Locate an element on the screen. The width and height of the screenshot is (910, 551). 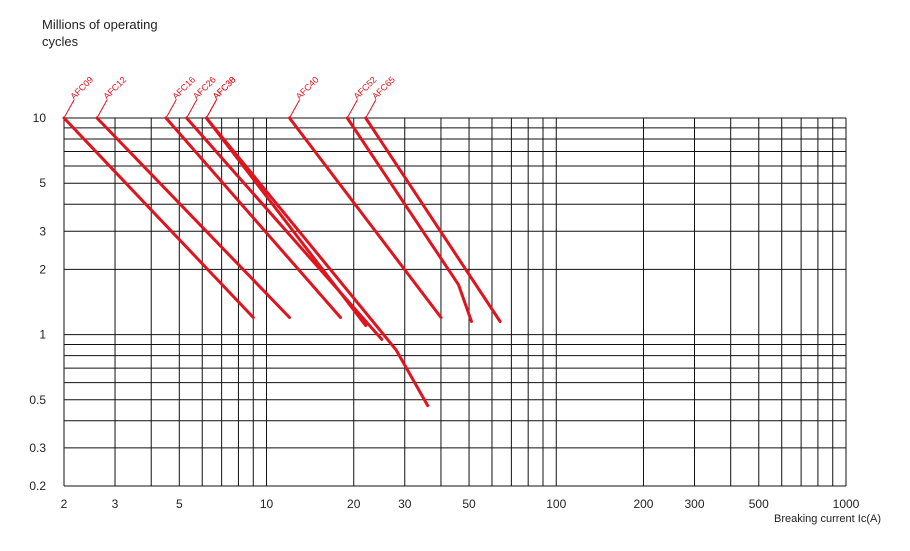
y-tick-label: 0.5 is located at coordinates (37, 400).